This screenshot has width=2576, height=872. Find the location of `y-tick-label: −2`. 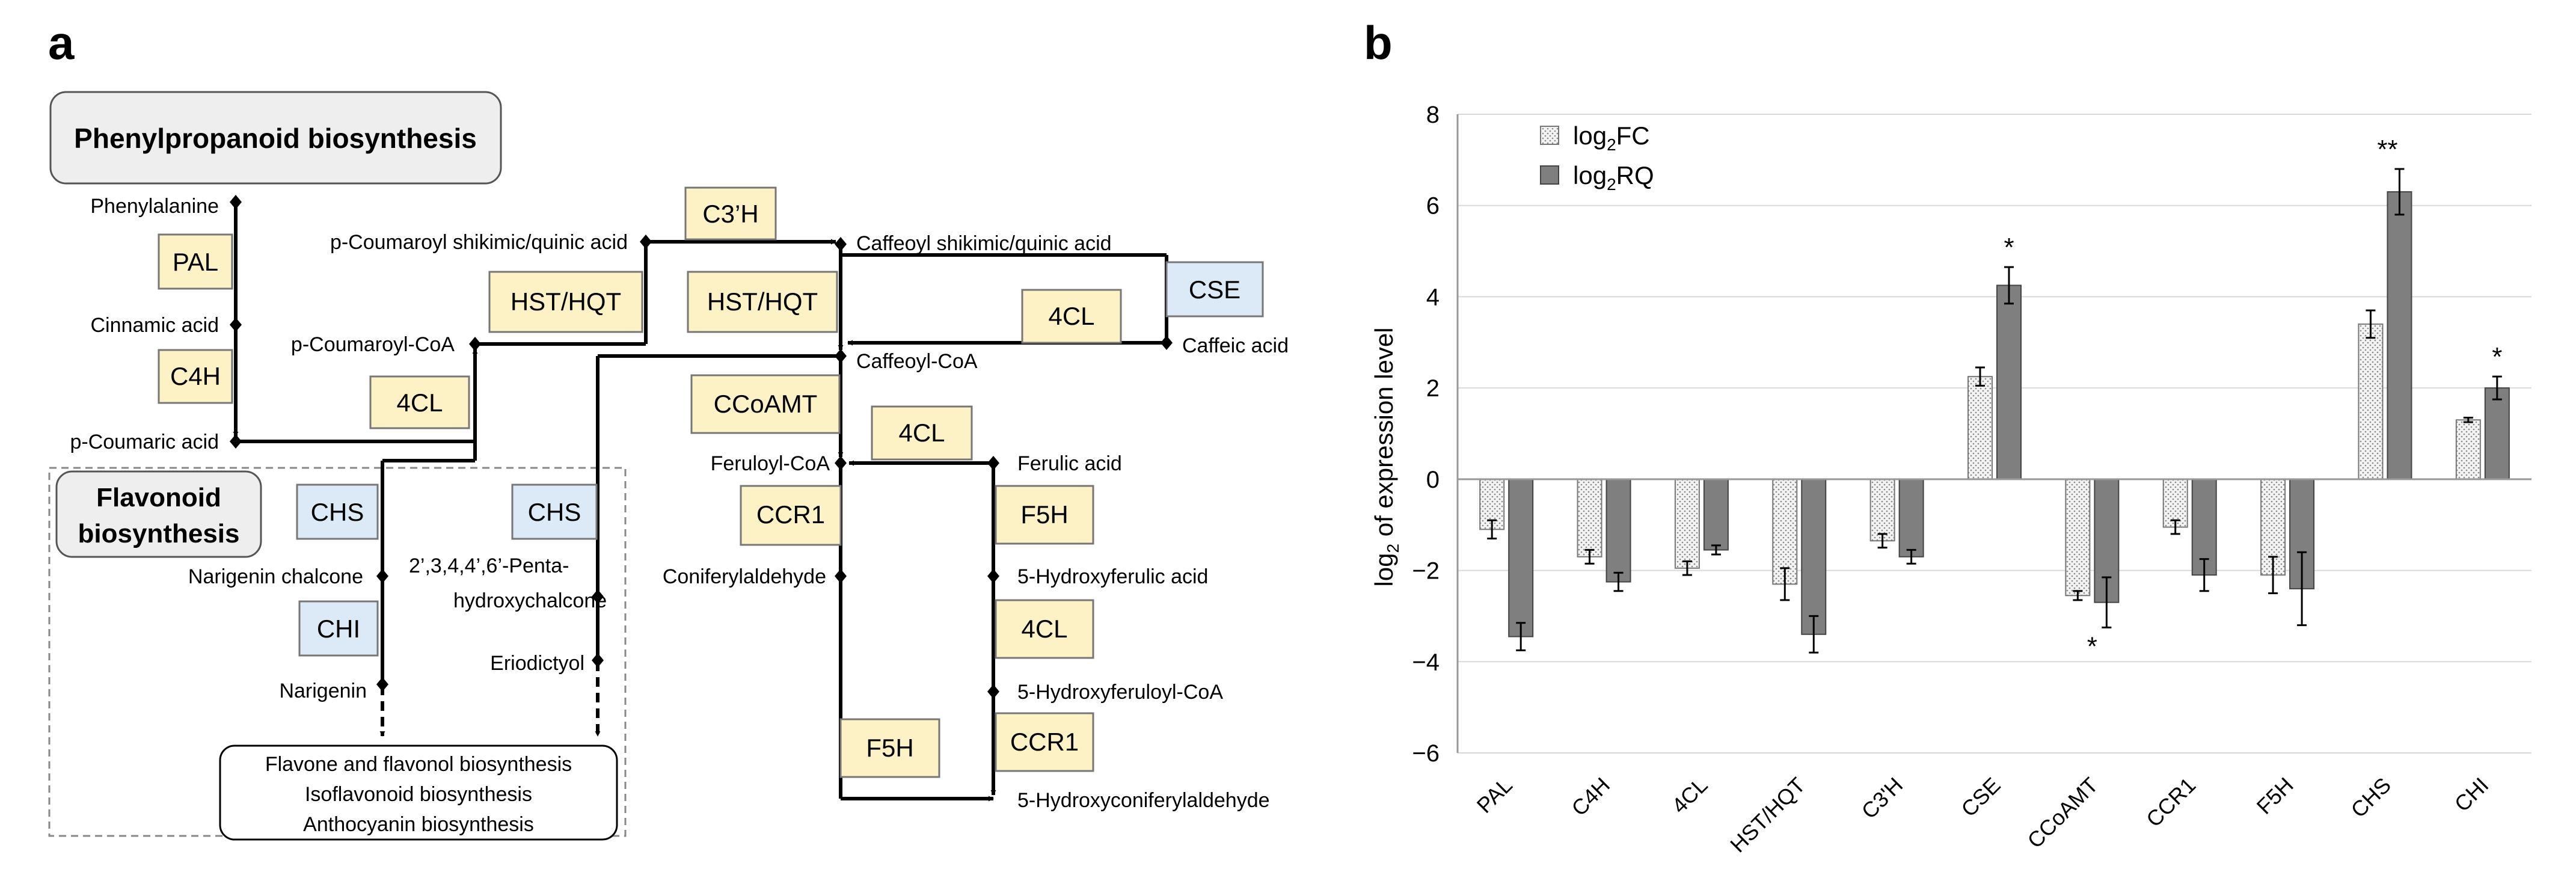

y-tick-label: −2 is located at coordinates (1426, 571).